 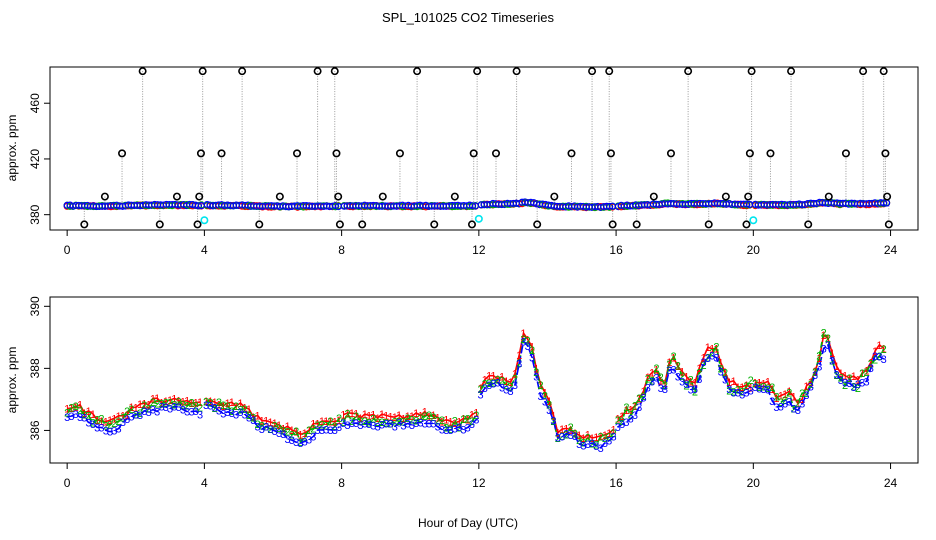 What do you see at coordinates (479, 483) in the screenshot?
I see `bottom-x-tick-label: 12` at bounding box center [479, 483].